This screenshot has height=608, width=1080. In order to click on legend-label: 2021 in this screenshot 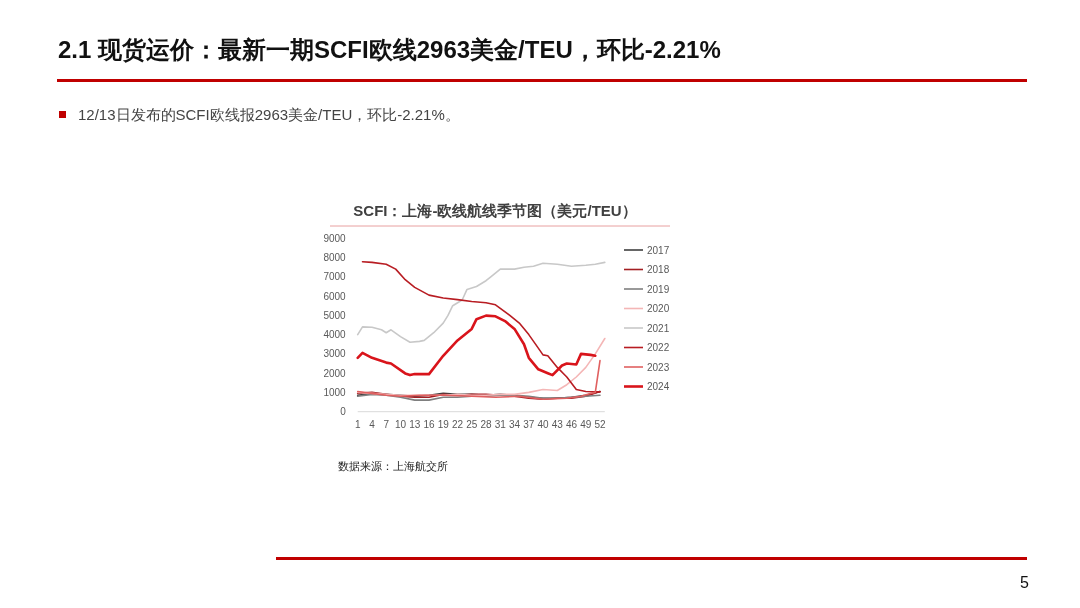, I will do `click(658, 328)`.